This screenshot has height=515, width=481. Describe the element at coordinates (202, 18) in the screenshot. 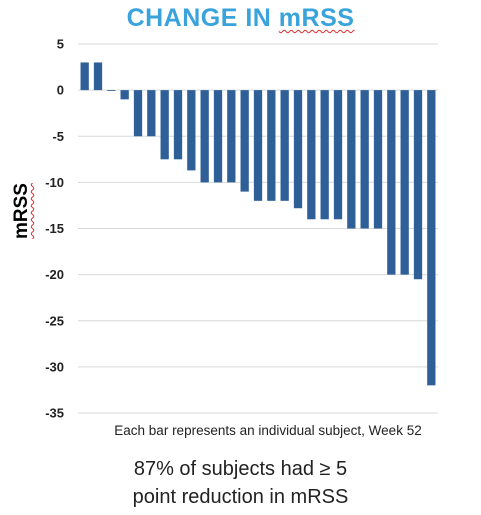

I see `chart-title-prefix: CHANGE IN` at that location.